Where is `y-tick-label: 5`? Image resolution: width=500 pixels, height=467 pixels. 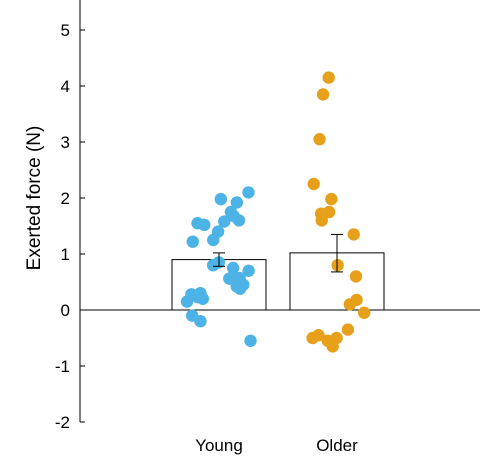 y-tick-label: 5 is located at coordinates (65, 30).